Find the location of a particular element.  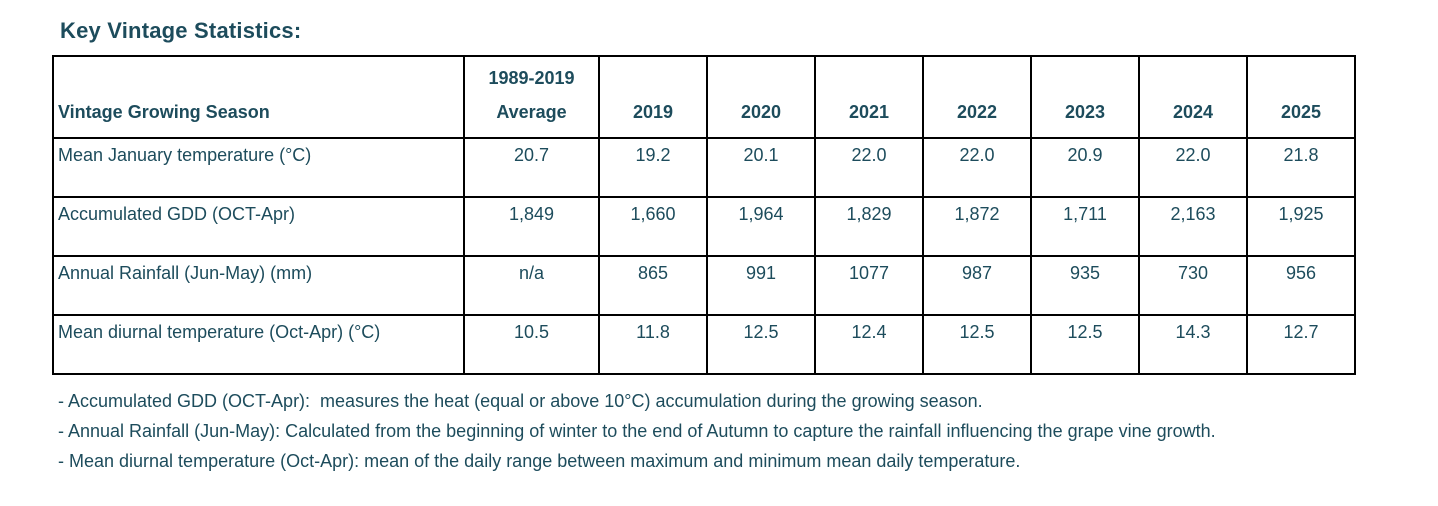

table-cell: 2,163 is located at coordinates (1193, 227).